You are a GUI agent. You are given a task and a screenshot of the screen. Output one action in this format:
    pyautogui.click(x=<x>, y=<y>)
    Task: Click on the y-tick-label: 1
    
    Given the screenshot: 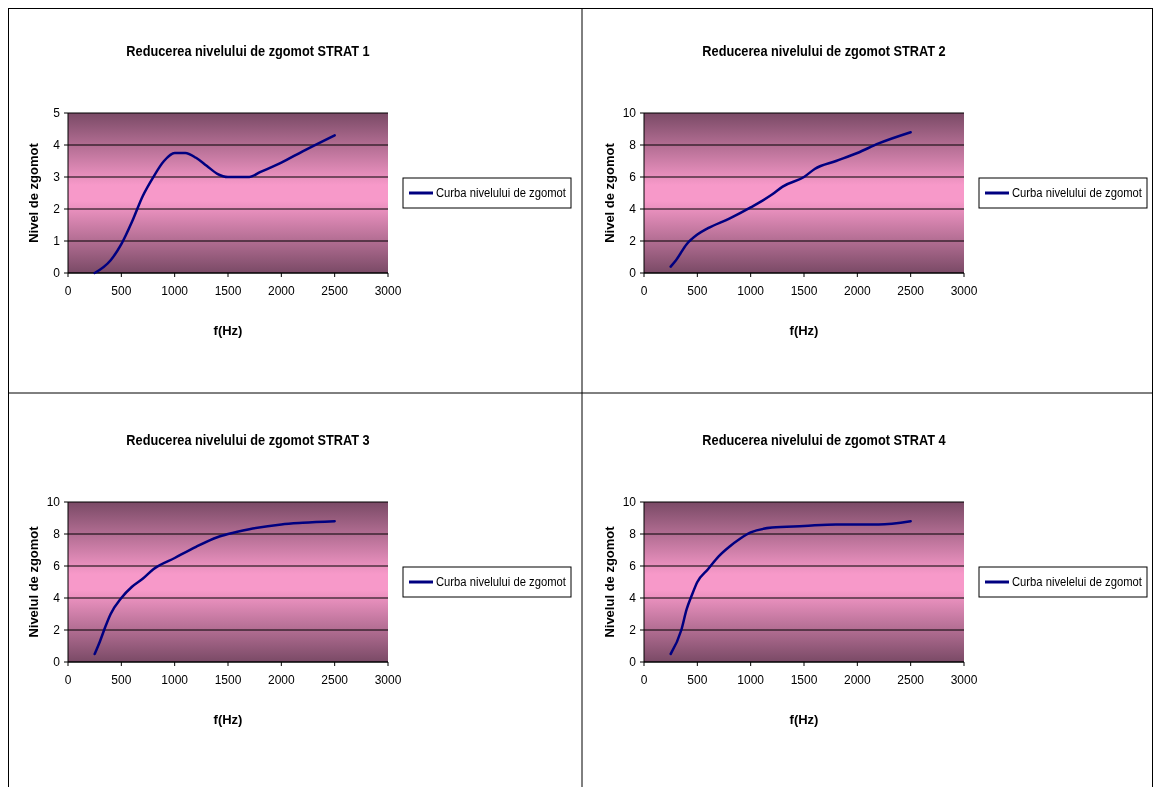 What is the action you would take?
    pyautogui.click(x=57, y=241)
    